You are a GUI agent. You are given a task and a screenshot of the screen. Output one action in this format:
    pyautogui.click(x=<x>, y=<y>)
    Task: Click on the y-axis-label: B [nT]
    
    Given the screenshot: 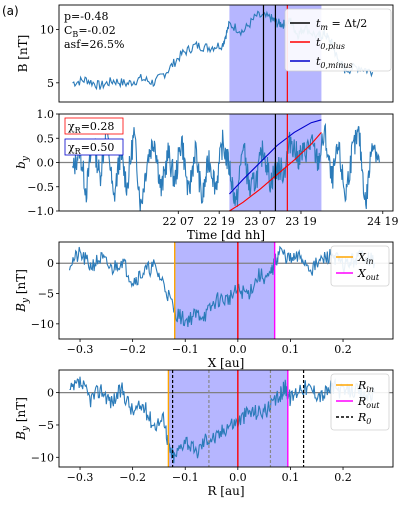 What is the action you would take?
    pyautogui.click(x=23, y=54)
    